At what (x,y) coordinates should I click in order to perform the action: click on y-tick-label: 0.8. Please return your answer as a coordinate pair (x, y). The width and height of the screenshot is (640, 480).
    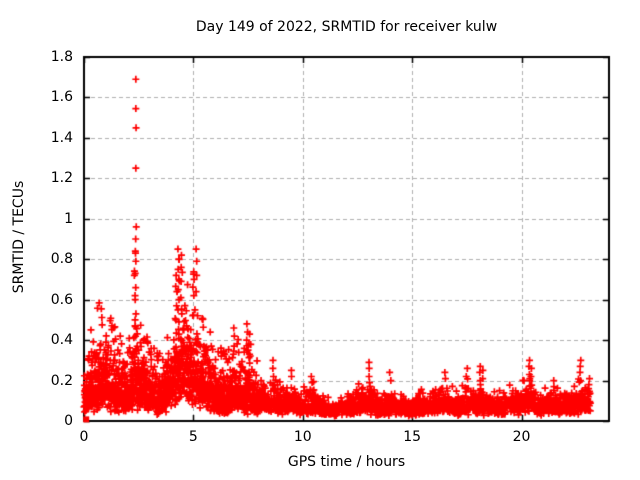
    Looking at the image, I should click on (61, 259).